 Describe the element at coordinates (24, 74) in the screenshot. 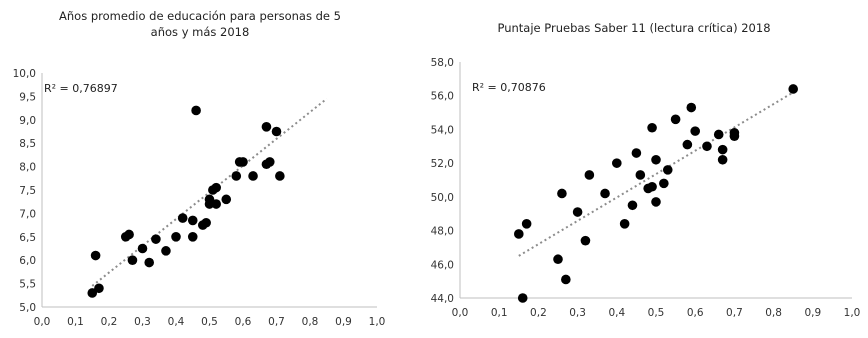

I see `y-tick-label: 10,0` at that location.